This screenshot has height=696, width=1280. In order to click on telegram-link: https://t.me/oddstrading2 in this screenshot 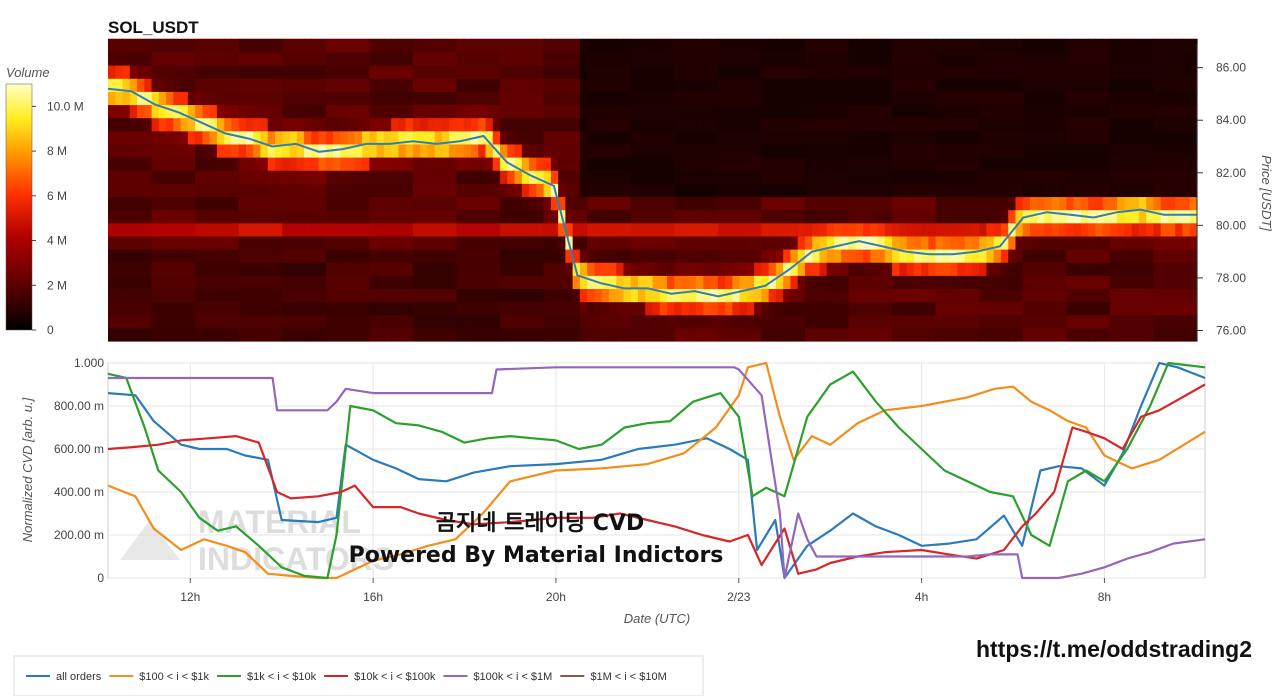, I will do `click(1114, 649)`.